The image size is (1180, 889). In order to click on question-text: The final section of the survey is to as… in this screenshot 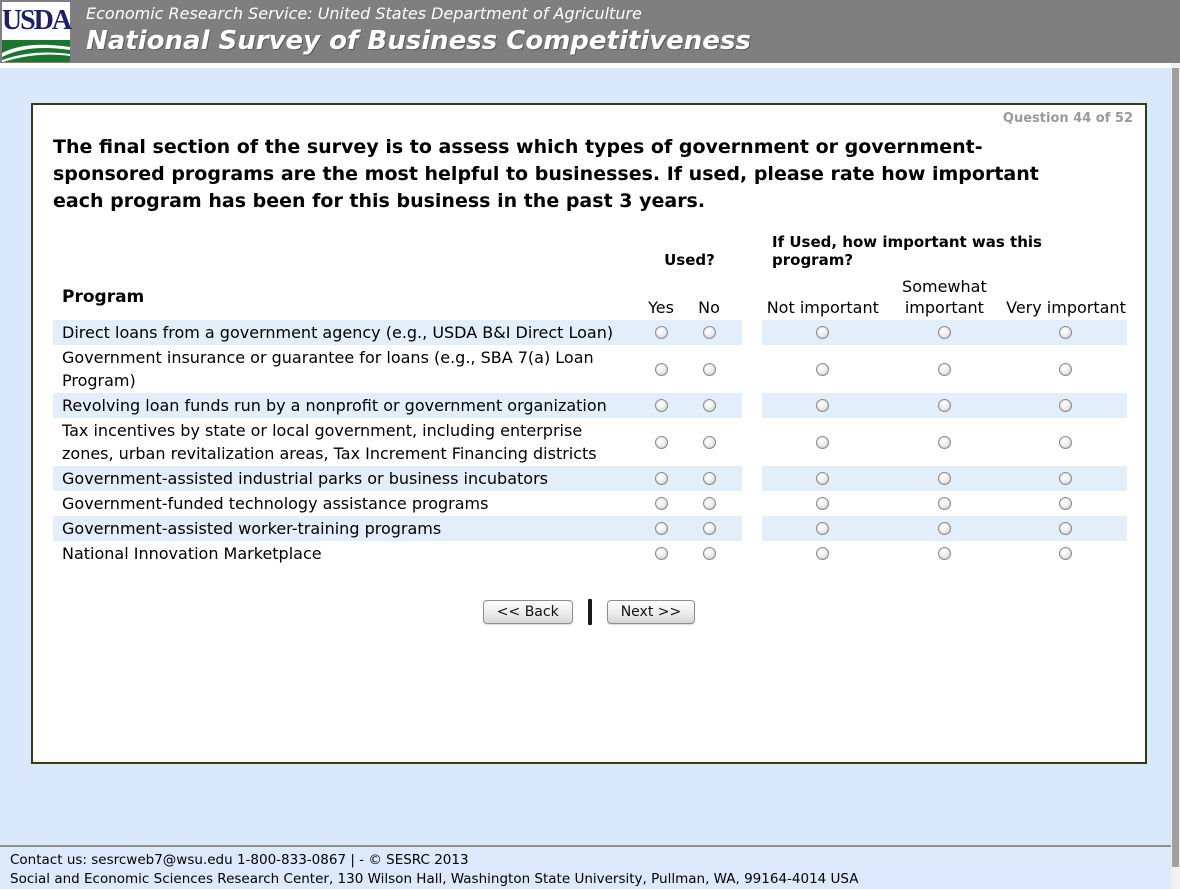, I will do `click(546, 174)`.